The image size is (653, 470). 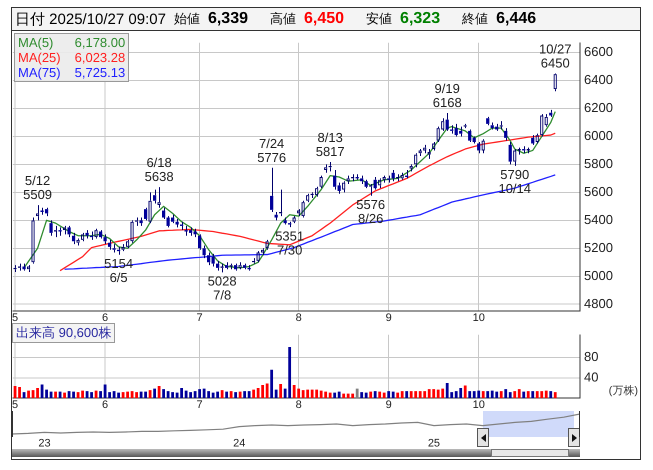 What do you see at coordinates (37, 187) in the screenshot?
I see `annotation: 5/12 5509` at bounding box center [37, 187].